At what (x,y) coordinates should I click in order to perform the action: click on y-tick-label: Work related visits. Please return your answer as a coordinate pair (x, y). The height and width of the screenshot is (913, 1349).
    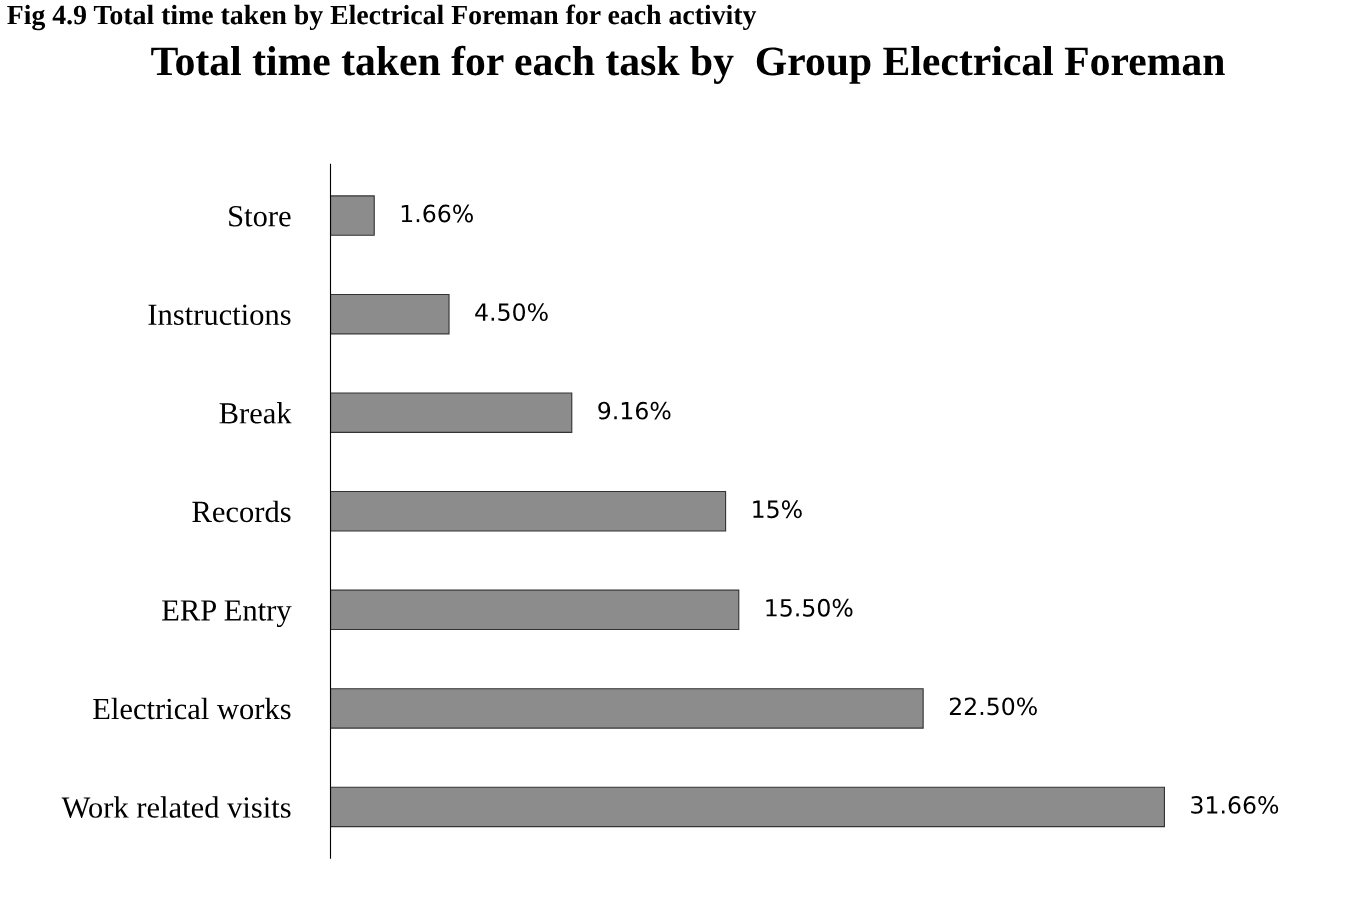
    Looking at the image, I should click on (176, 807).